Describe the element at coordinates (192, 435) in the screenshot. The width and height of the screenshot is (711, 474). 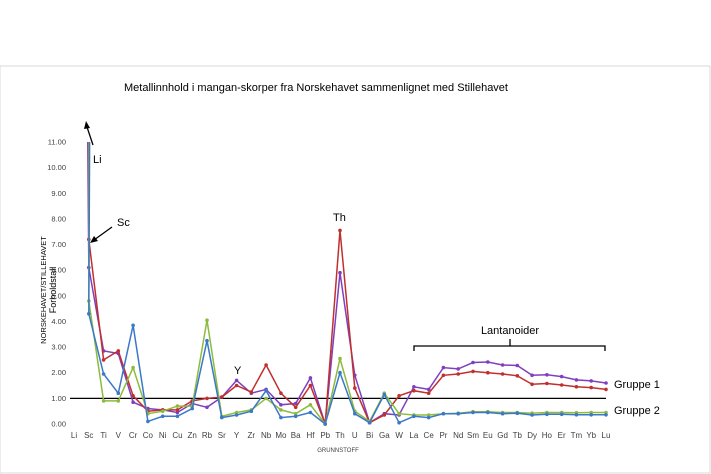
I see `x-tick-label: Zn` at that location.